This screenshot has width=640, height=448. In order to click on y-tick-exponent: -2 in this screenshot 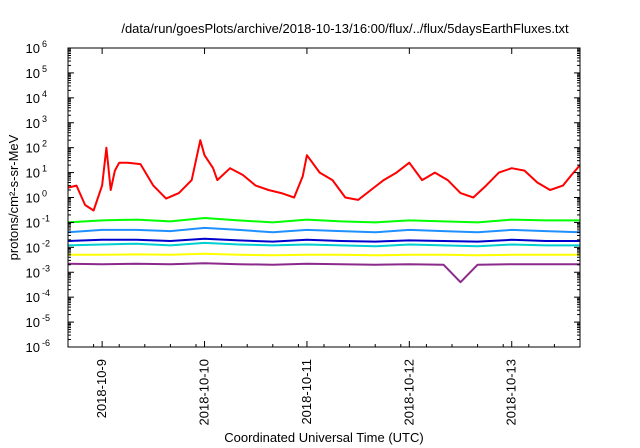, I will do `click(46, 243)`.